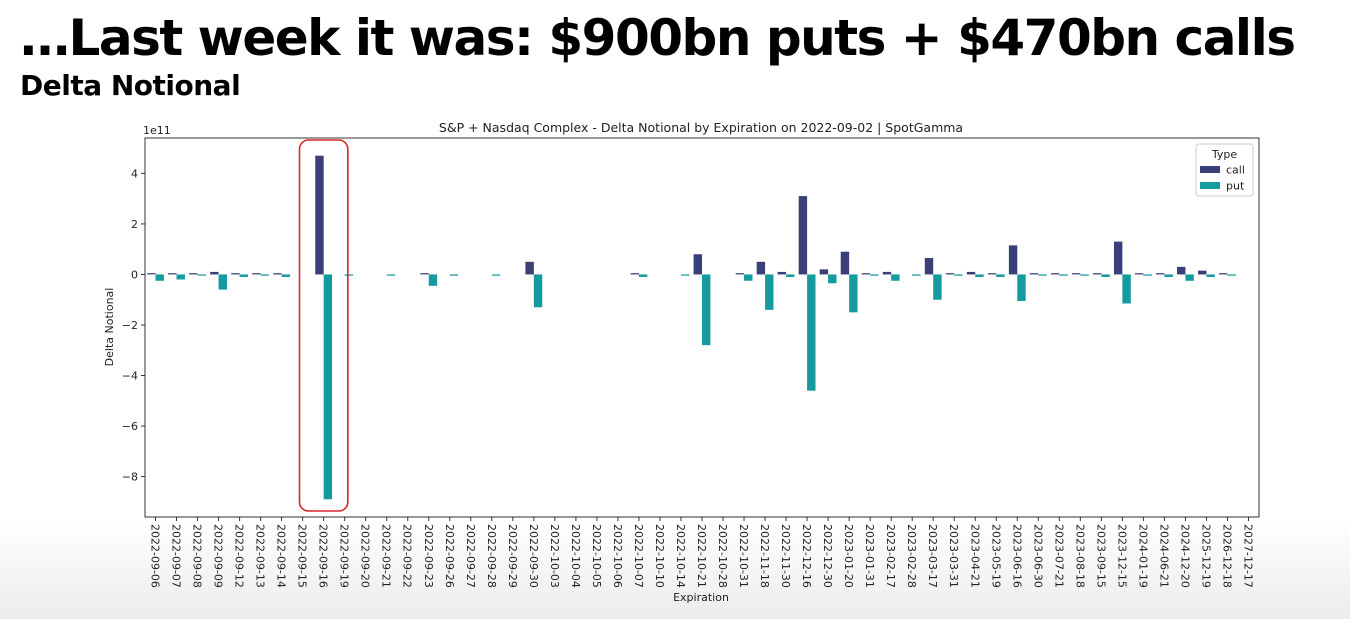  Describe the element at coordinates (869, 556) in the screenshot. I see `x-tick-label: 2023-01-31` at that location.